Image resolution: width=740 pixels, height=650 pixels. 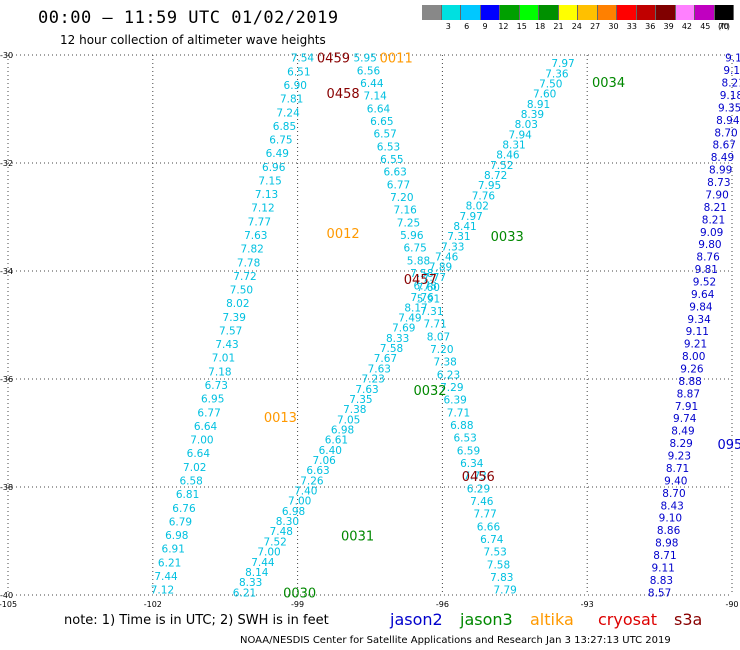 I want to click on colorbar-tick-label: 3, so click(x=448, y=26).